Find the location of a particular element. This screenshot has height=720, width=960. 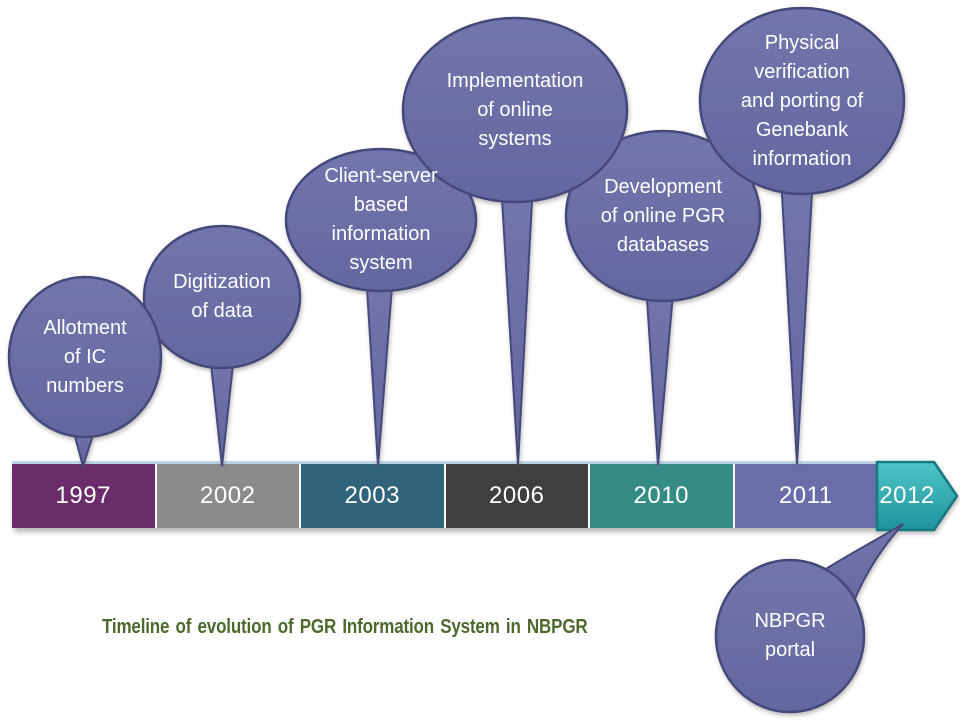

callout-physical-verification-shape is located at coordinates (802, 235).